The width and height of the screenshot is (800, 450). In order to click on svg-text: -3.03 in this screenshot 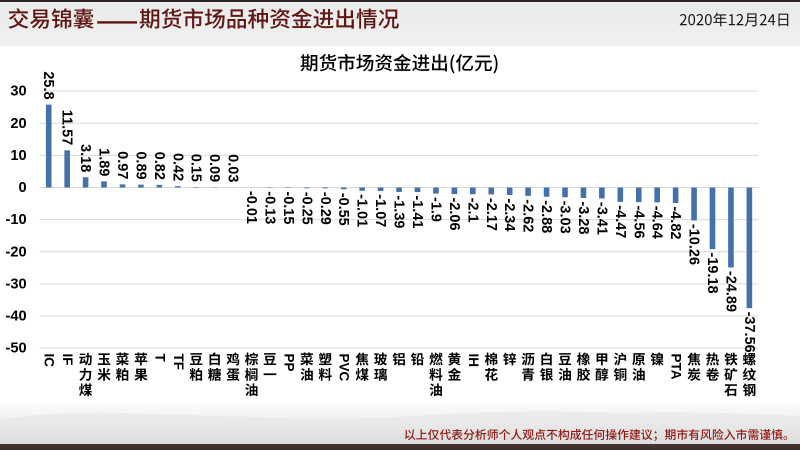, I will do `click(565, 217)`.